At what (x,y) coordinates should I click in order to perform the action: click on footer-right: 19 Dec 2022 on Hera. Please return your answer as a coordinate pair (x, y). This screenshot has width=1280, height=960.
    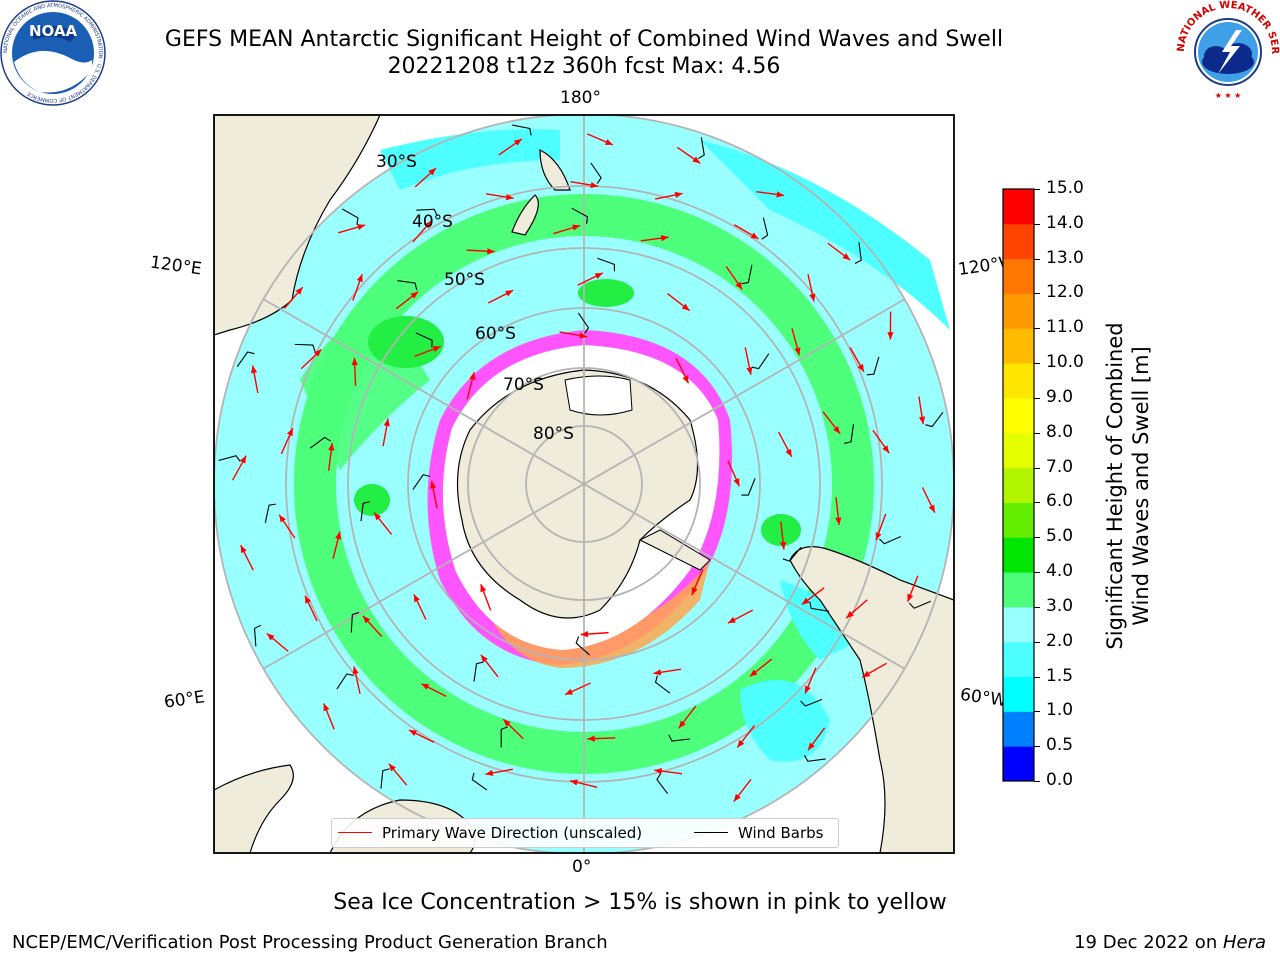
    Looking at the image, I should click on (1170, 942).